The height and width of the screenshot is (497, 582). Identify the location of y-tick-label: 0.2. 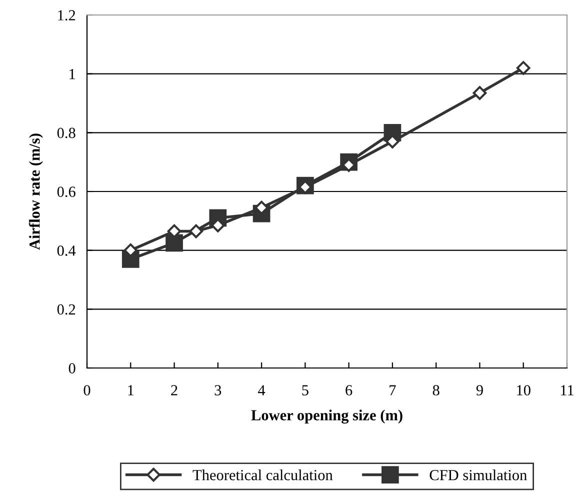
(66, 309).